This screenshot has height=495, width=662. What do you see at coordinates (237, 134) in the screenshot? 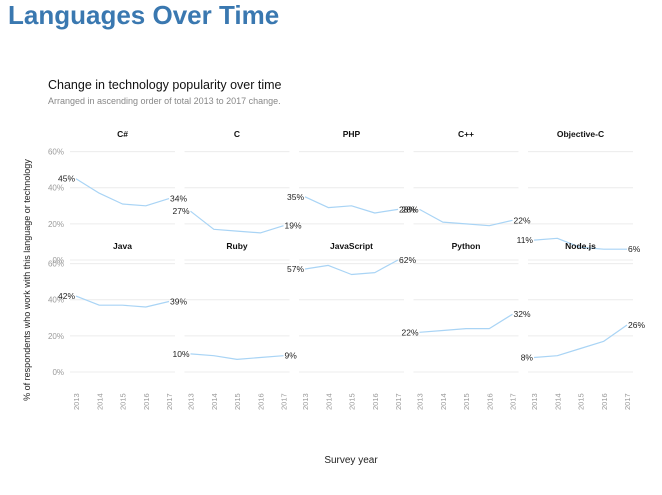
I see `facet-title: C` at bounding box center [237, 134].